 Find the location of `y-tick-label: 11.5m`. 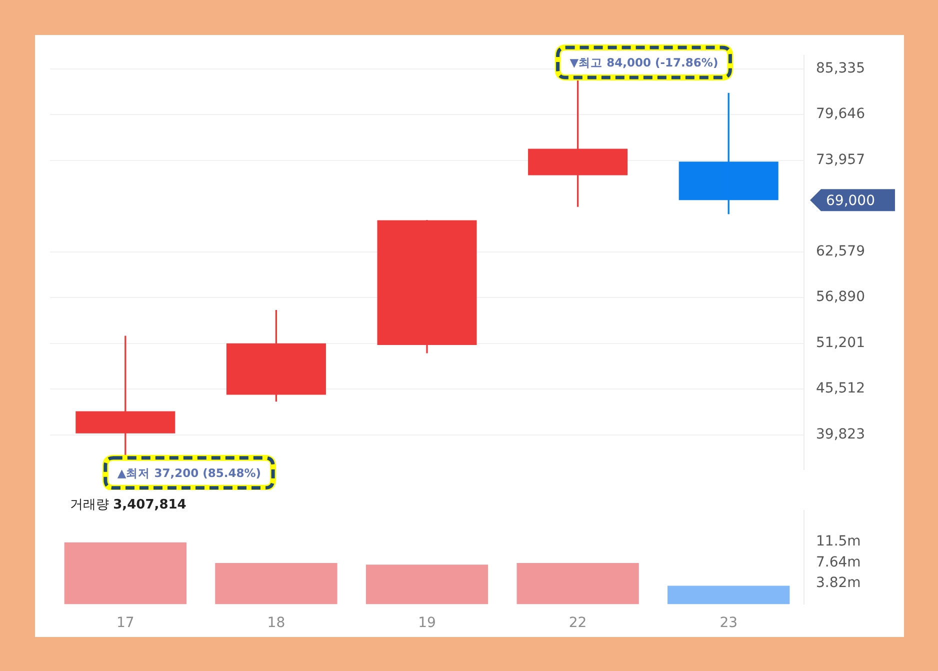

y-tick-label: 11.5m is located at coordinates (838, 541).